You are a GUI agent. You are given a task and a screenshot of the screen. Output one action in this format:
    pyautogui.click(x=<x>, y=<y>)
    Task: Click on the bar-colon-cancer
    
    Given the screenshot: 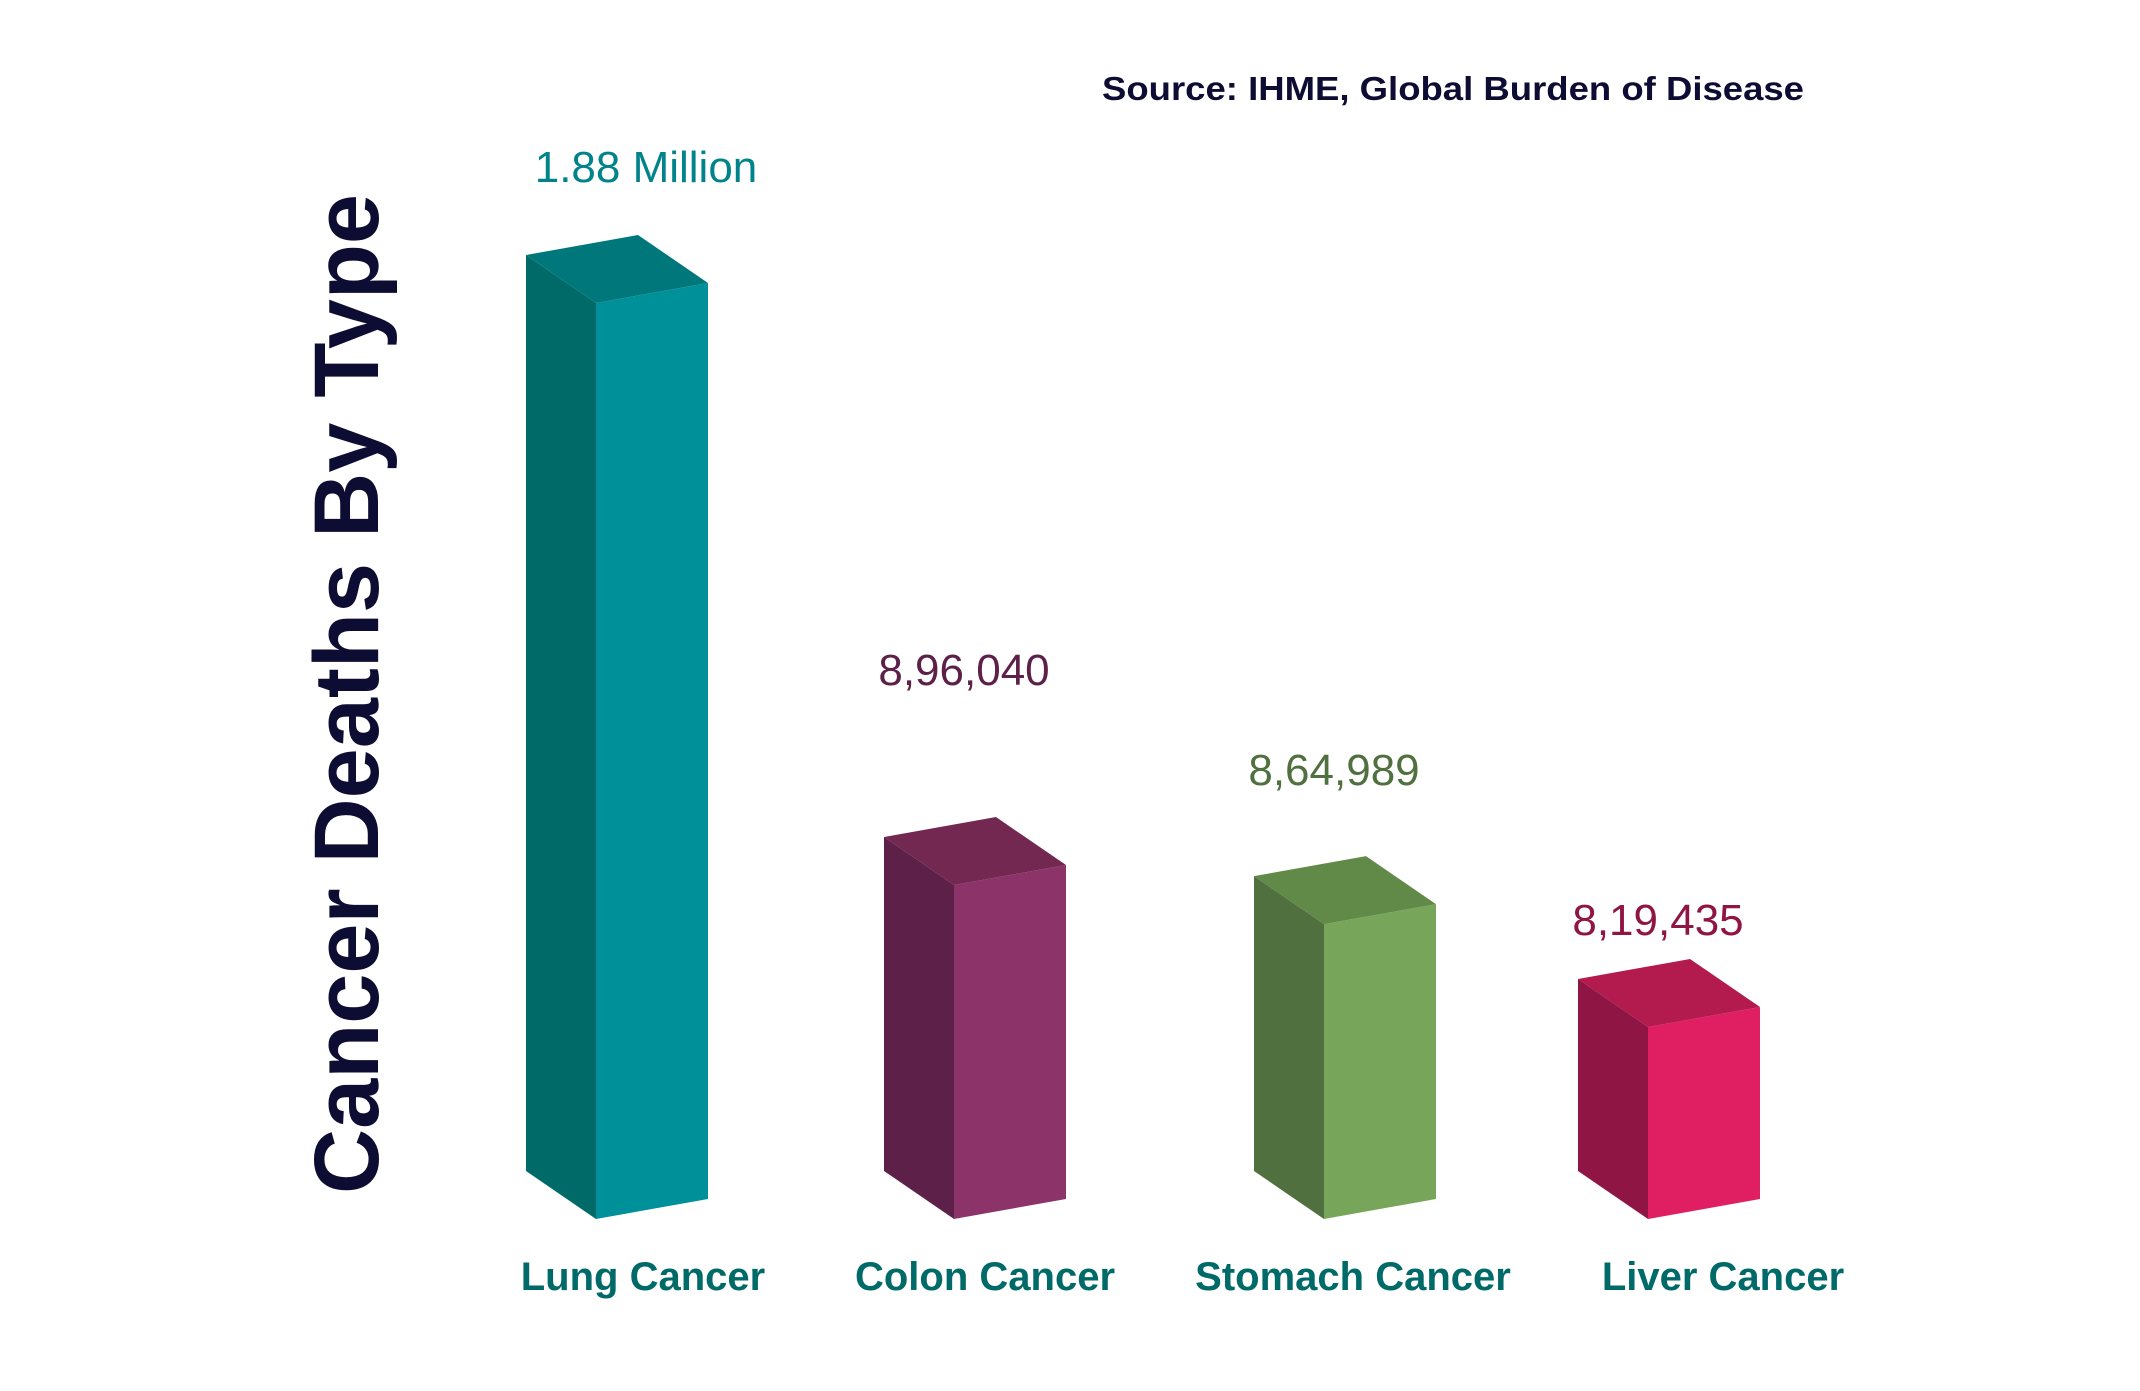 What is the action you would take?
    pyautogui.click(x=975, y=1018)
    